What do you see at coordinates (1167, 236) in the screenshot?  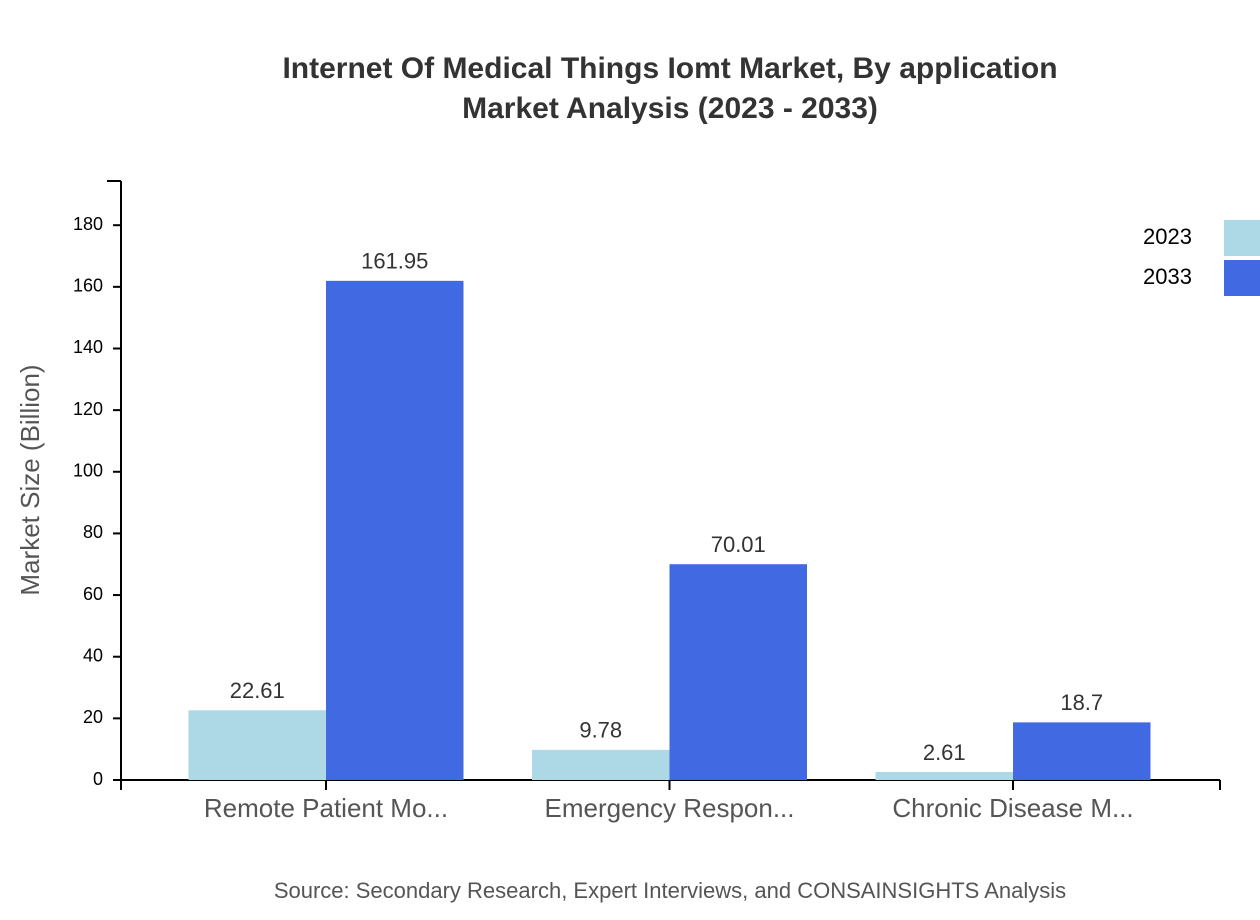 I see `legend-label: 2023` at bounding box center [1167, 236].